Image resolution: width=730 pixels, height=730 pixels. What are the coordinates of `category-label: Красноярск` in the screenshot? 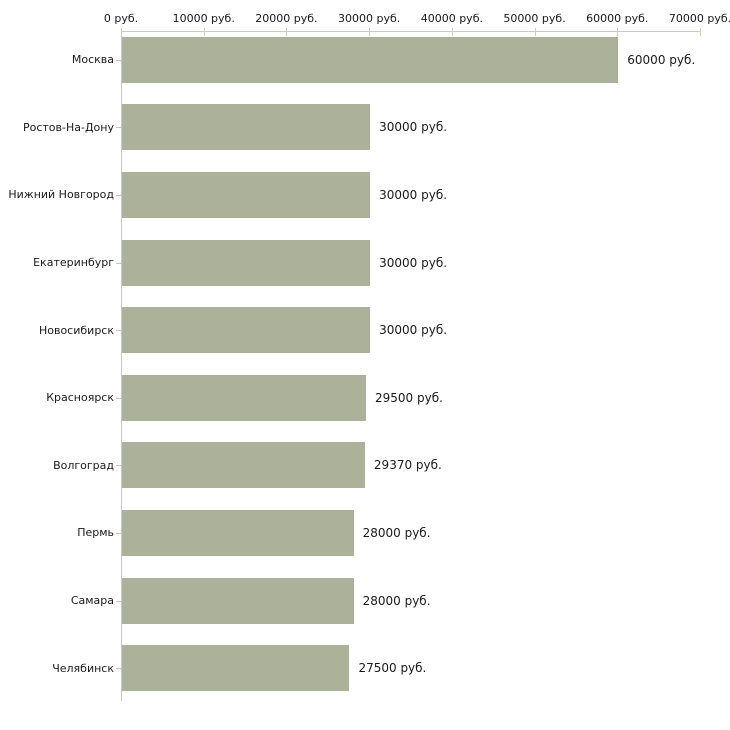 It's located at (80, 398).